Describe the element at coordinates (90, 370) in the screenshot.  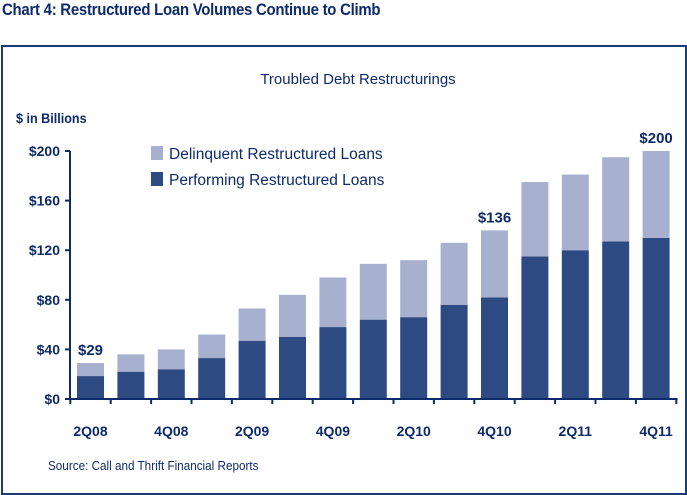
I see `bar-delinquent-2Q08` at that location.